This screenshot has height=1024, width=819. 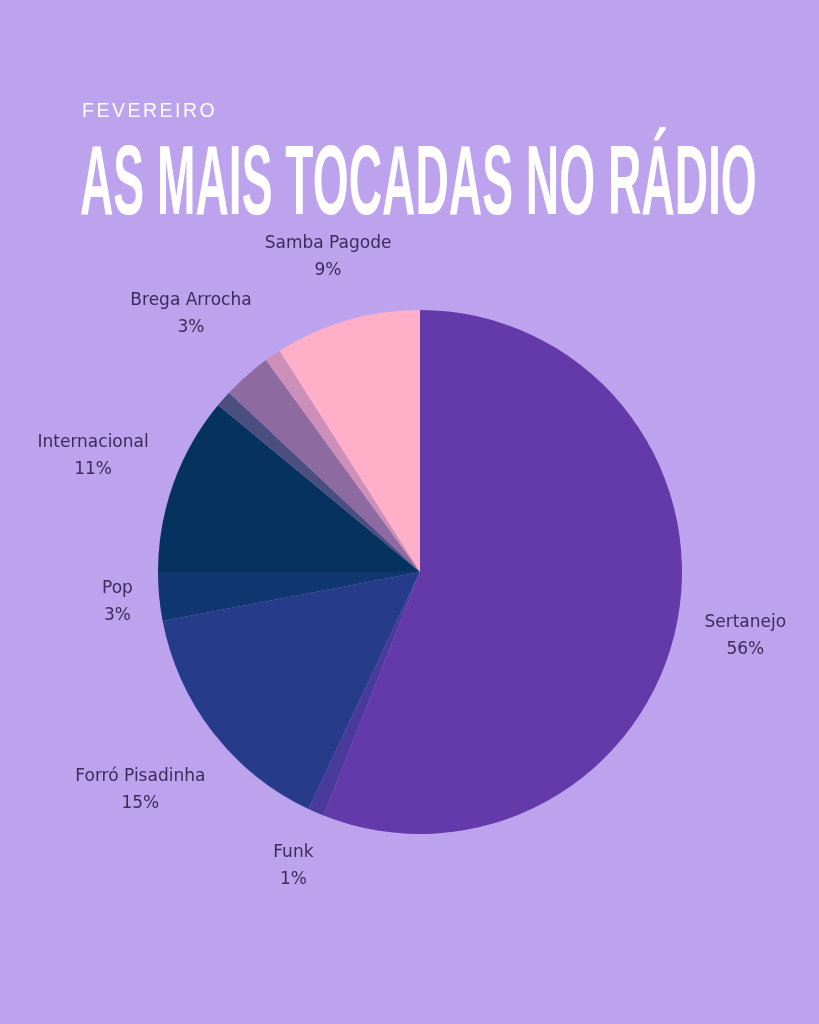 What do you see at coordinates (745, 620) in the screenshot?
I see `slice-label: Sertanejo` at bounding box center [745, 620].